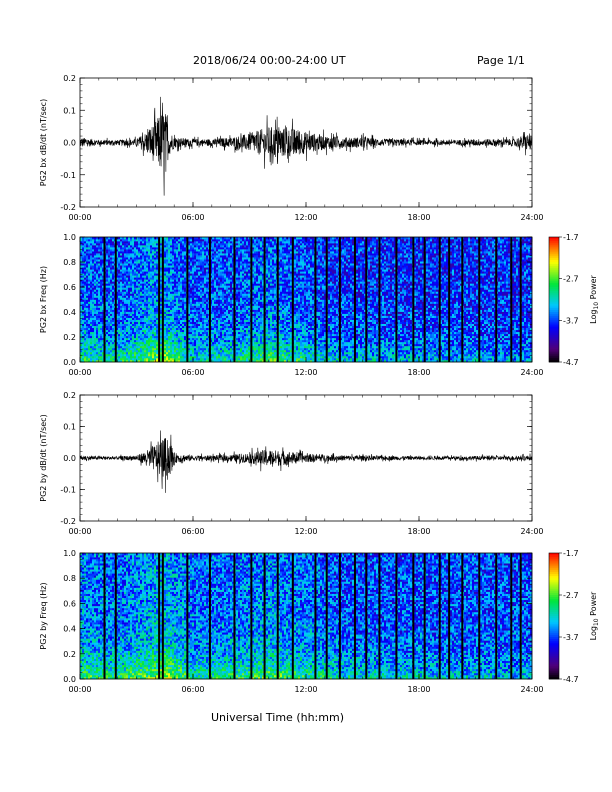 This screenshot has height=792, width=612. Describe the element at coordinates (43, 142) in the screenshot. I see `y-axis-label: PG2 bx dB/dt (nT/sec)` at that location.